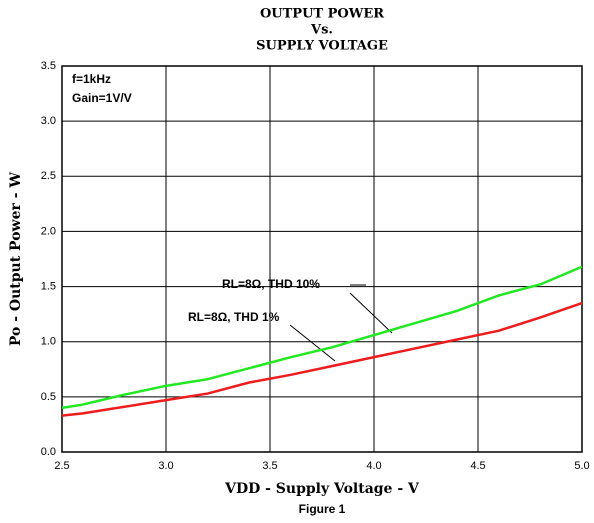 The width and height of the screenshot is (594, 523). What do you see at coordinates (48, 176) in the screenshot?
I see `y-tick-label: 2.5` at bounding box center [48, 176].